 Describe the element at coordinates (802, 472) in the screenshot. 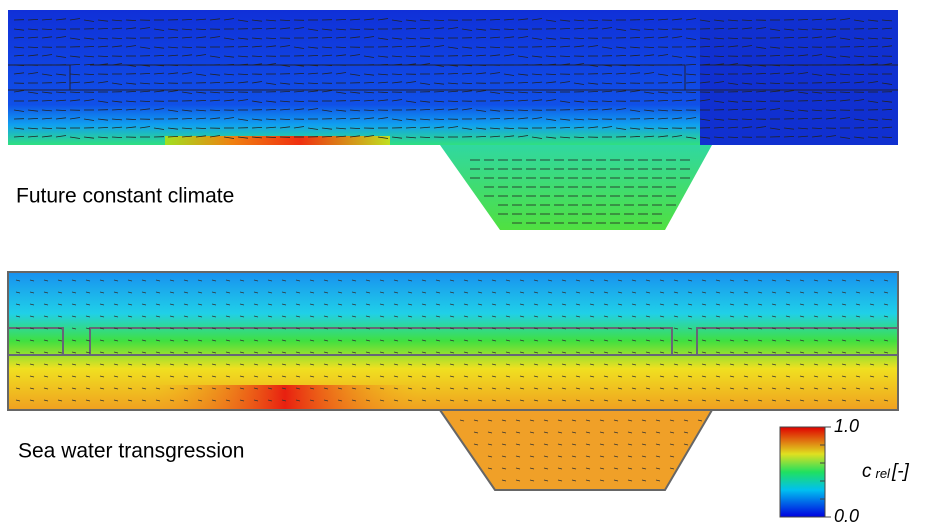

I see `colorbar-ramp` at that location.